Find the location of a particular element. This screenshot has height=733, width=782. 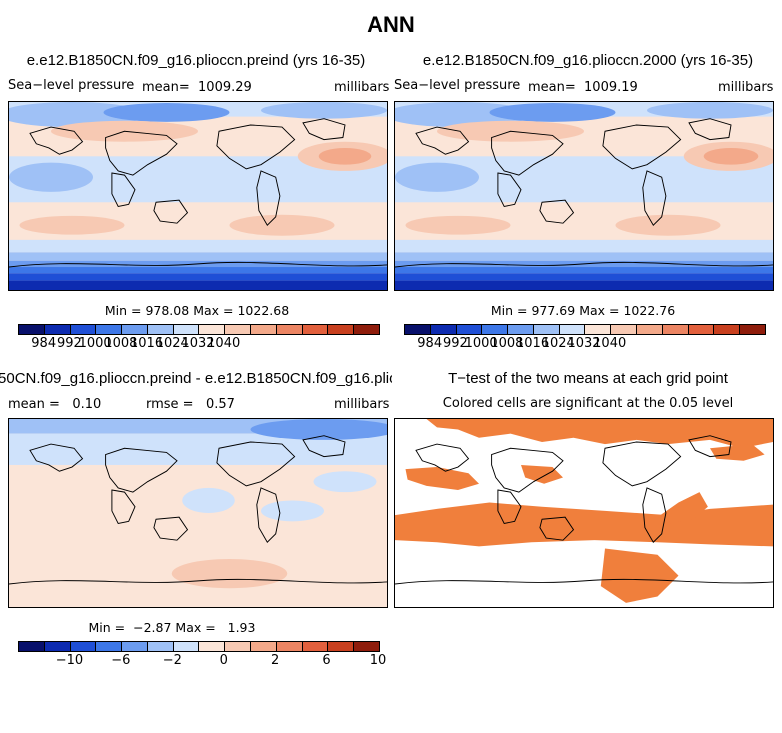

colorbar-2000 is located at coordinates (585, 329).